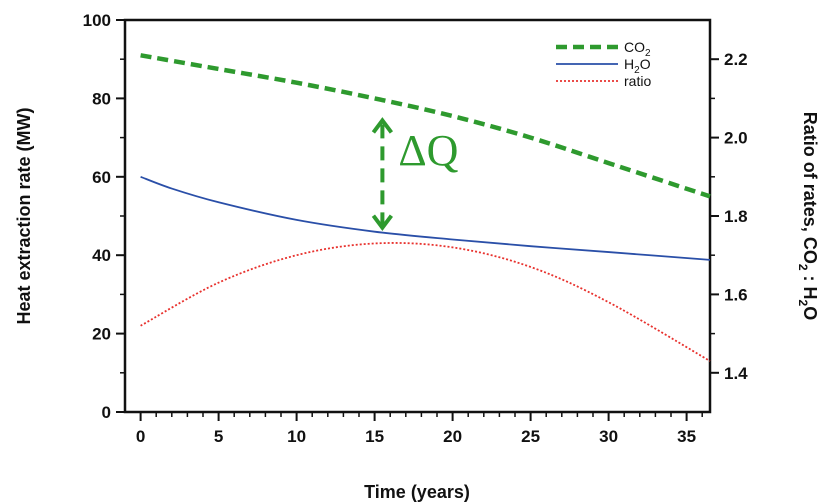 Image resolution: width=827 pixels, height=504 pixels. I want to click on x-tick-label: 15, so click(374, 436).